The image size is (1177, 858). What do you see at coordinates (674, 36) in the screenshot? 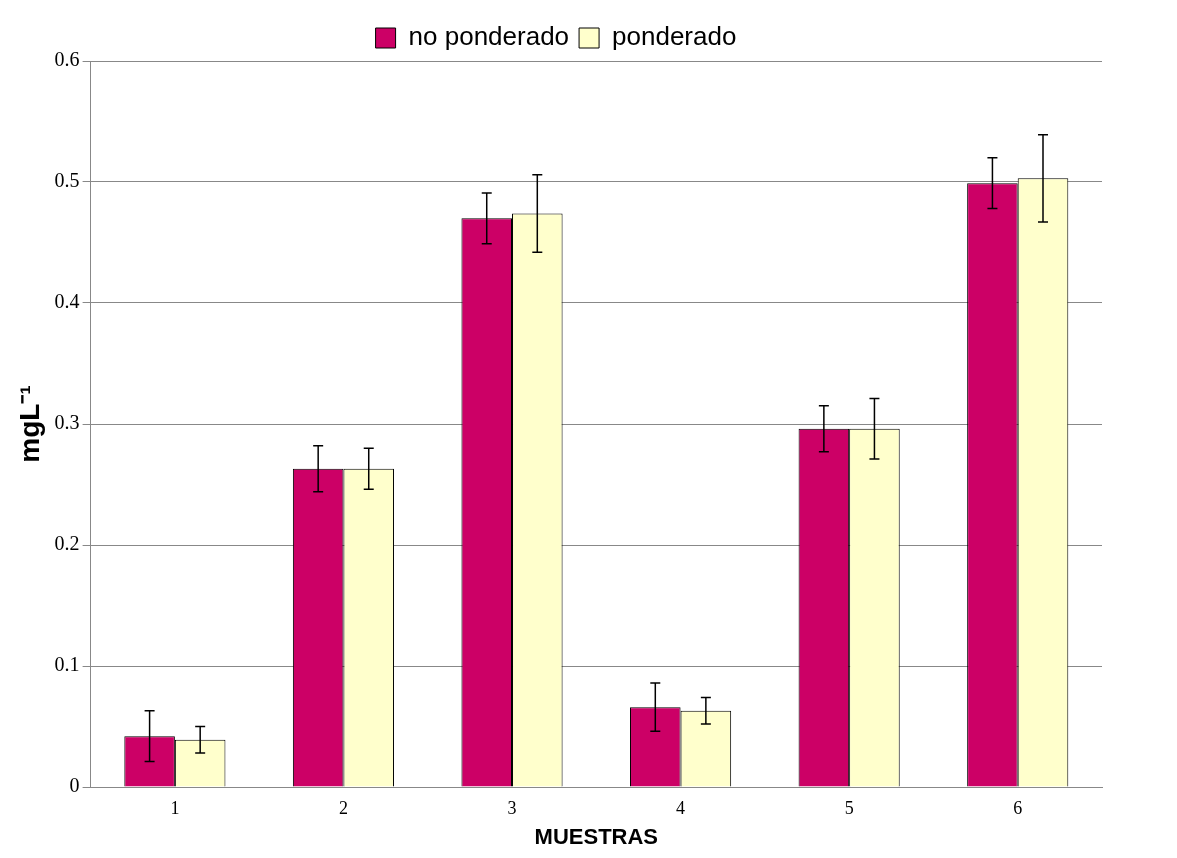
I see `legend-label: ponderado` at bounding box center [674, 36].